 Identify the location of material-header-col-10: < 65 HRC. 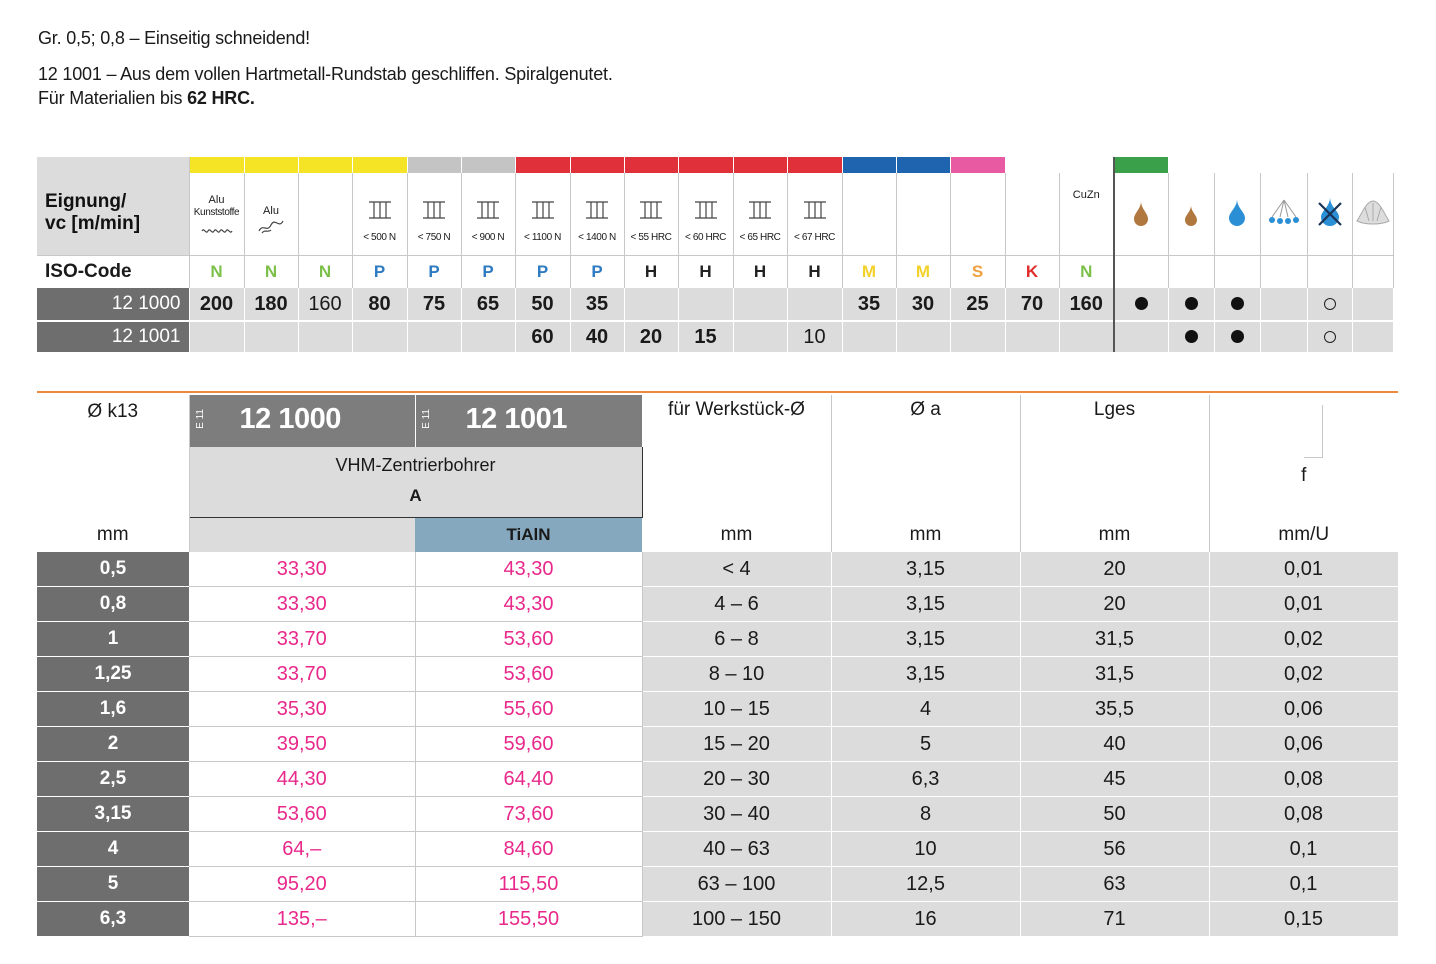
(760, 214).